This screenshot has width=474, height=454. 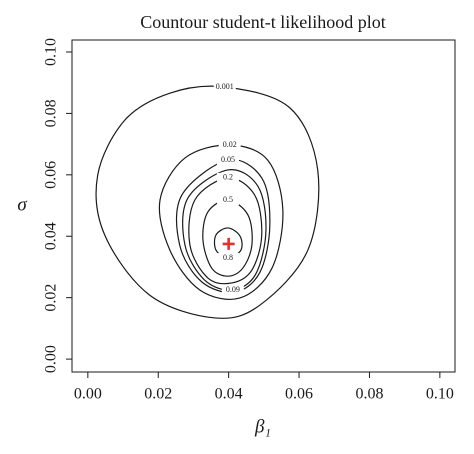 I want to click on mle-marker, so click(x=228, y=243).